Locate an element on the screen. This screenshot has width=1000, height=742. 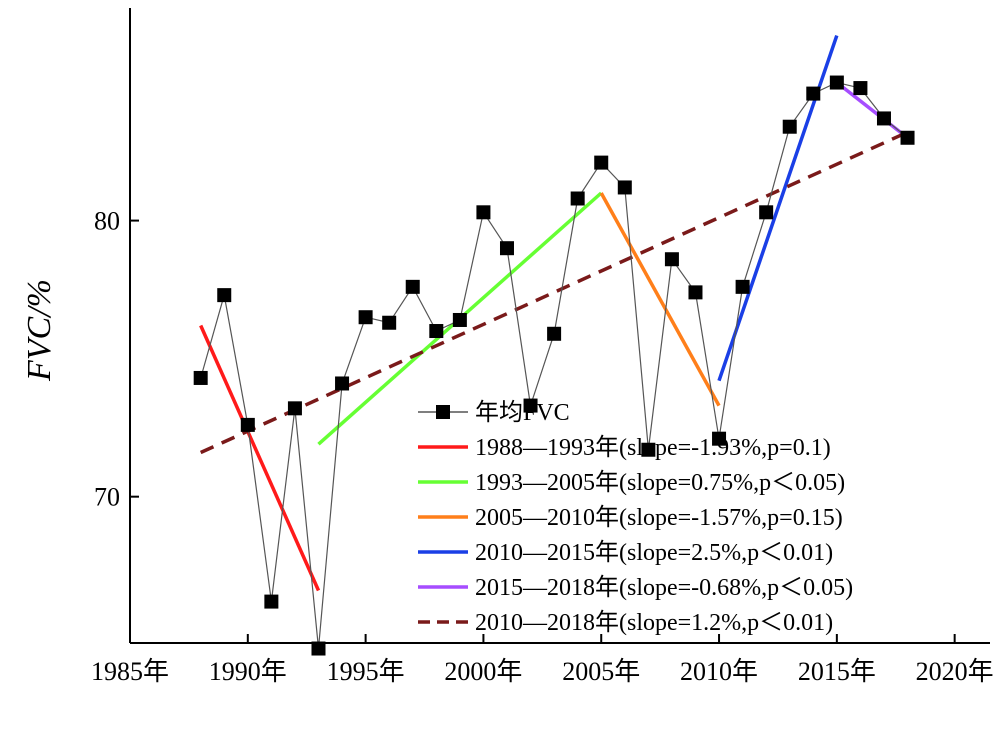
y-tick-label: 70 is located at coordinates (107, 497).